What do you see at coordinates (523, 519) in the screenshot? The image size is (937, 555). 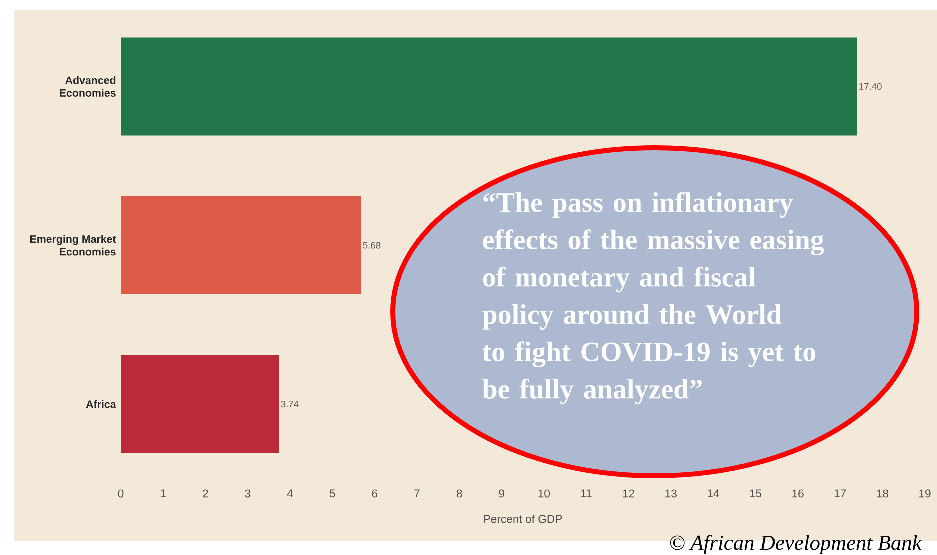 I see `x-axis-title: Percent of GDP` at bounding box center [523, 519].